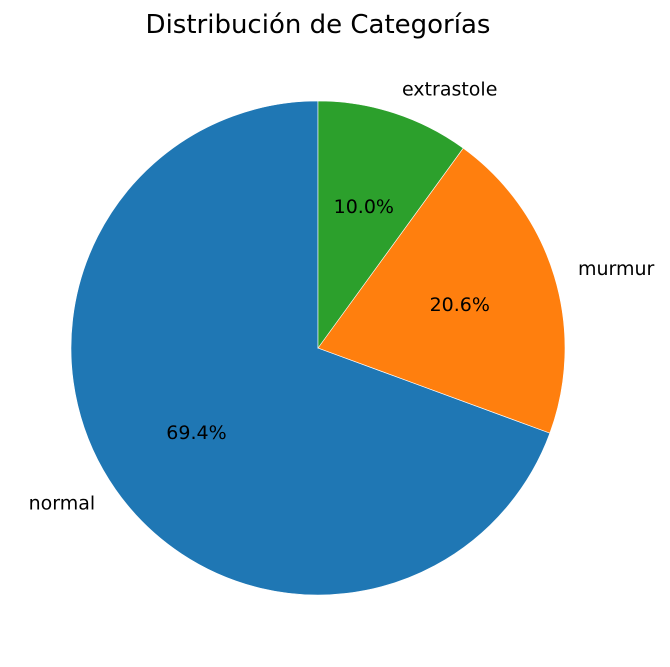 Image resolution: width=670 pixels, height=667 pixels. I want to click on slice-label-murmur: murmur, so click(616, 269).